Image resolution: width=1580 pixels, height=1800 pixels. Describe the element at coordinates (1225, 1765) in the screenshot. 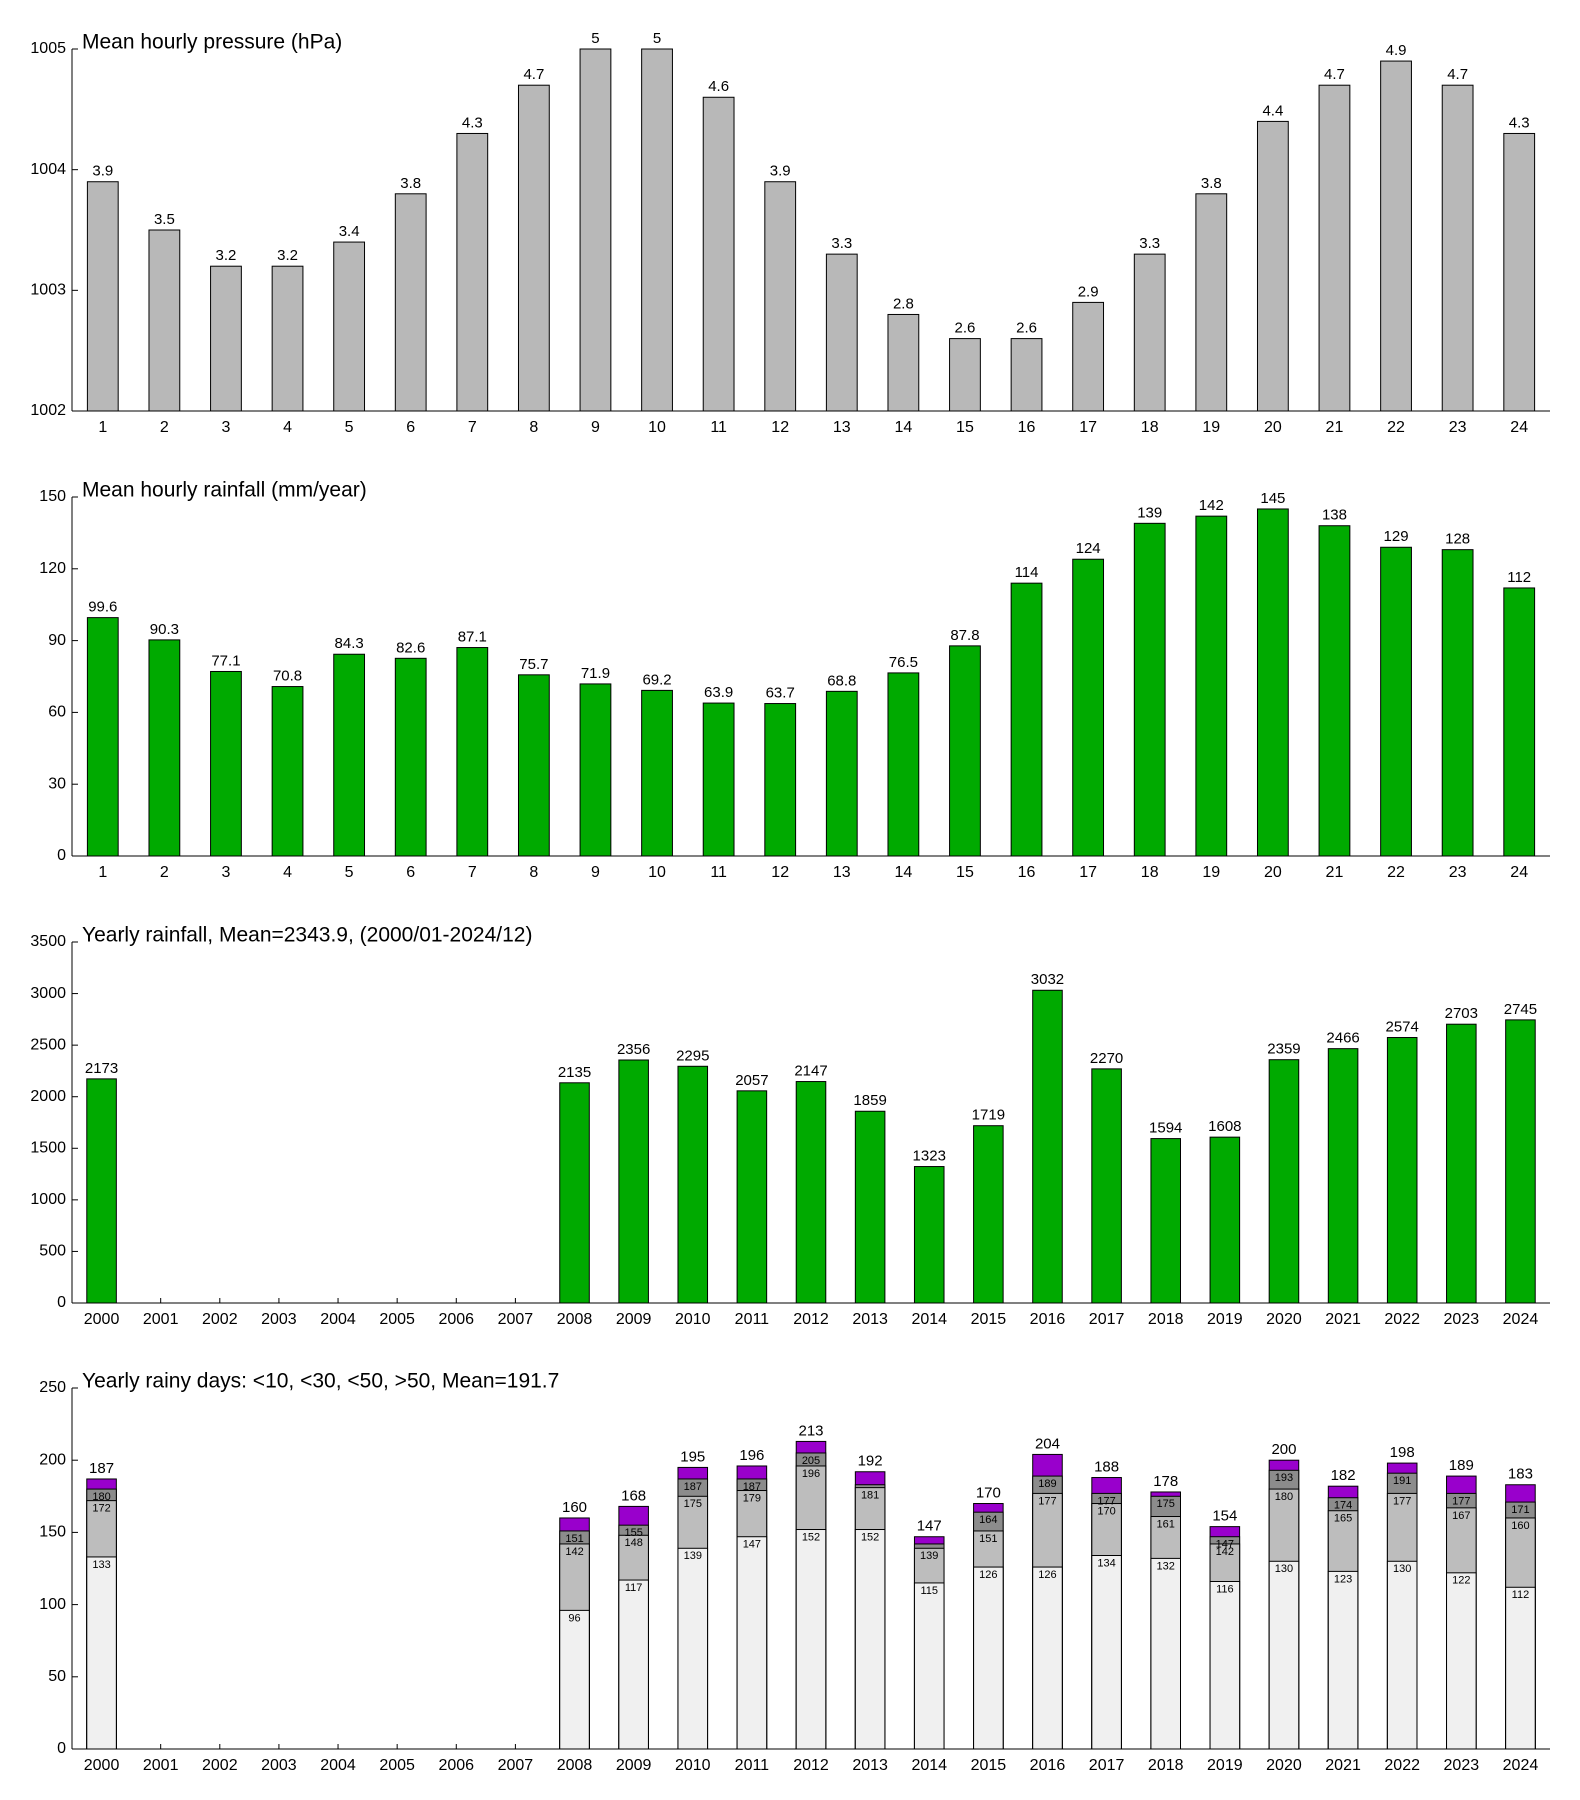

I see `x-tick-label: 2019` at that location.